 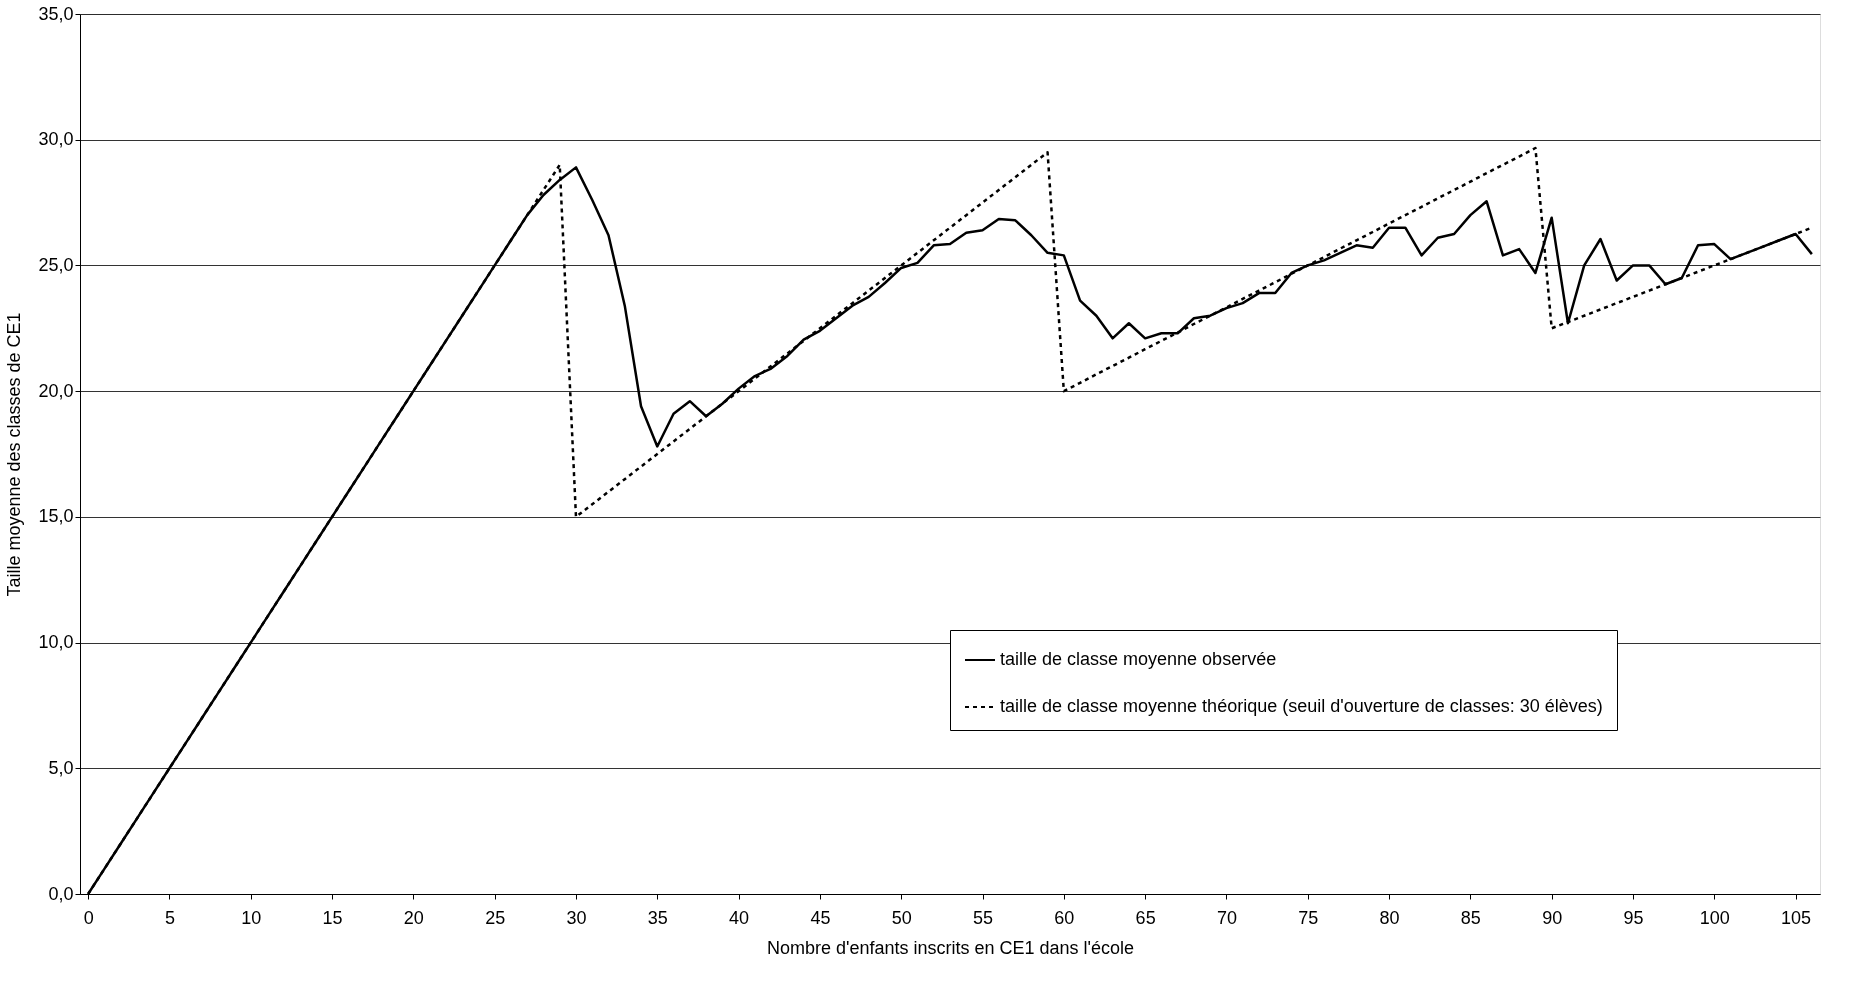 What do you see at coordinates (1470, 917) in the screenshot?
I see `x-tick-label: 85` at bounding box center [1470, 917].